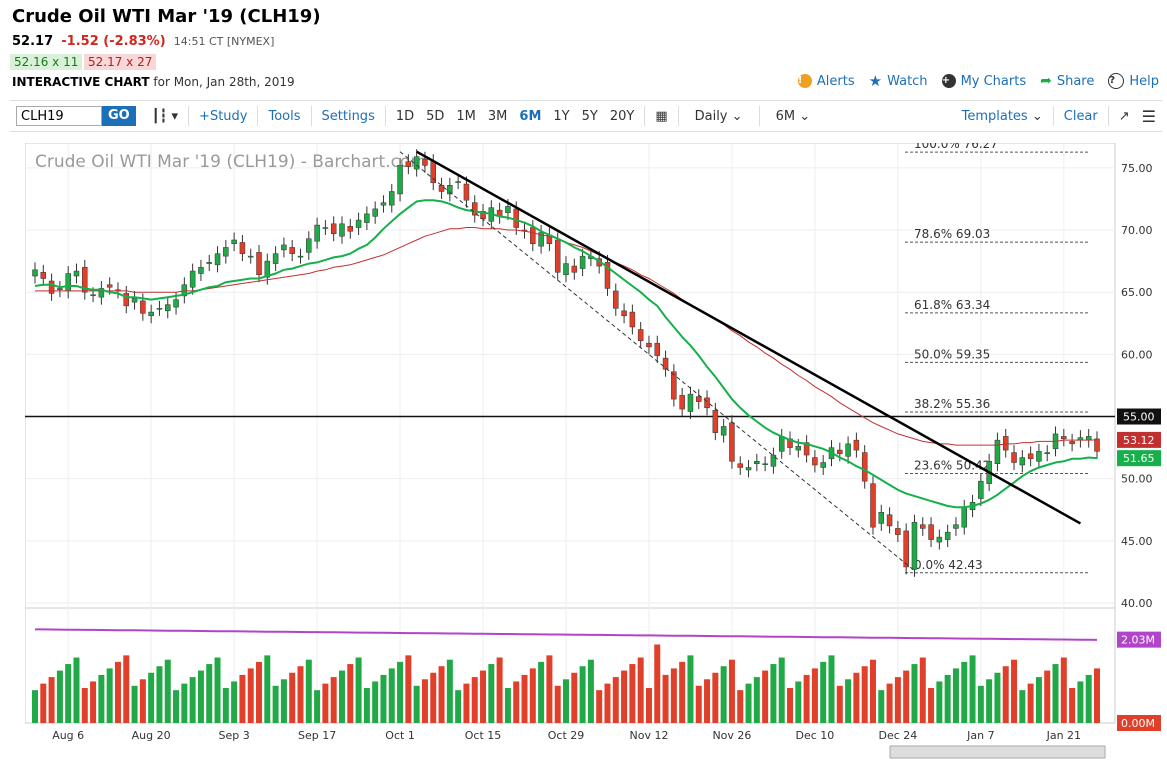 This screenshot has height=769, width=1167. I want to click on help-label: Help, so click(1144, 81).